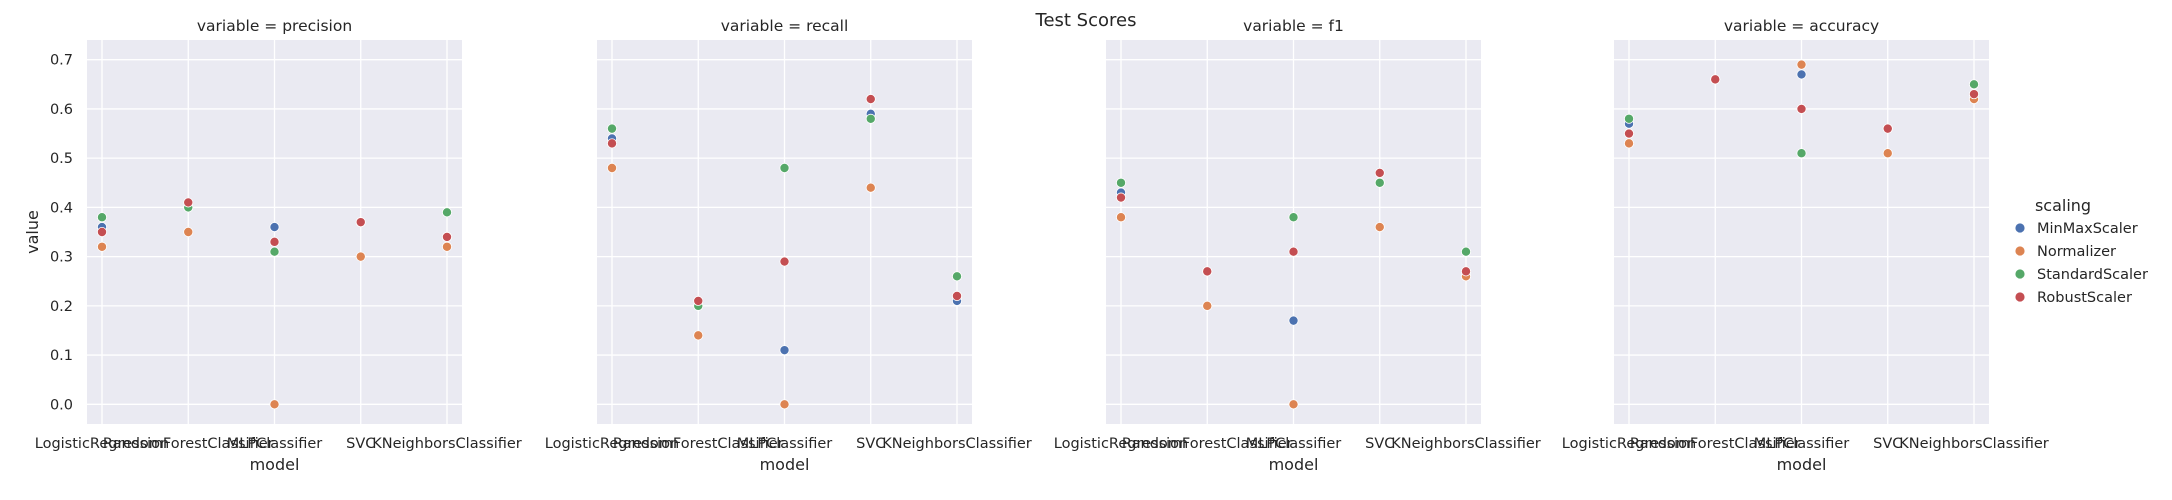 This screenshot has width=2172, height=500. I want to click on legend-item: StandardScaler, so click(2081, 275).